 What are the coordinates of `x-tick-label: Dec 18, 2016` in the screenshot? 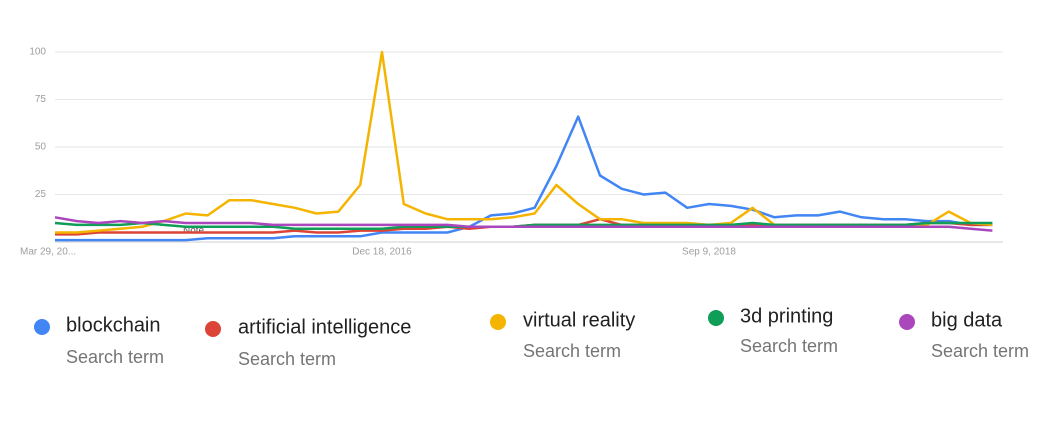 It's located at (382, 252).